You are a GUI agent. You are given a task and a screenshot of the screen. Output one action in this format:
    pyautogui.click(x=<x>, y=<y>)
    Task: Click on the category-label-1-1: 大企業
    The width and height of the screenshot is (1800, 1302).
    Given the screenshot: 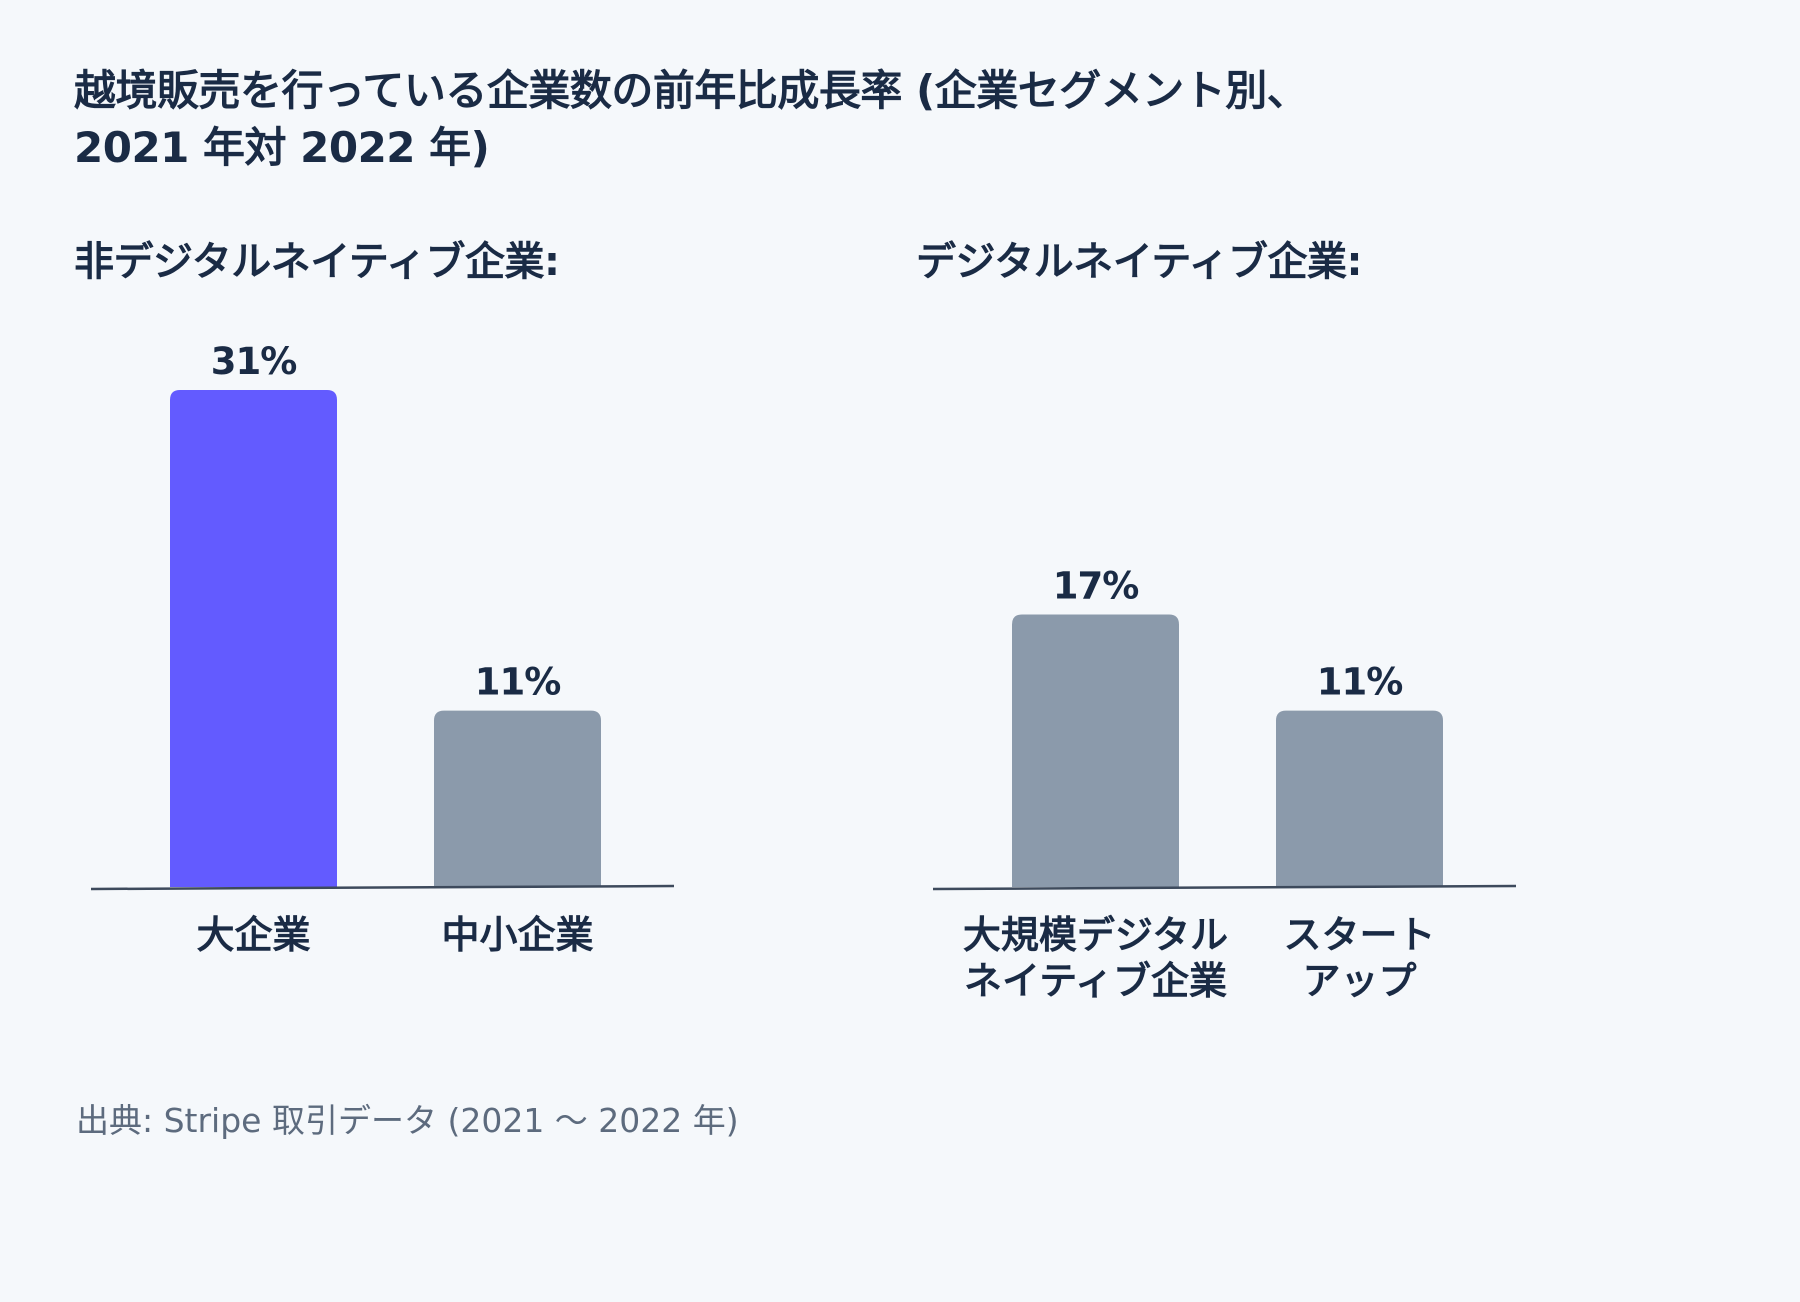 What is the action you would take?
    pyautogui.click(x=253, y=935)
    